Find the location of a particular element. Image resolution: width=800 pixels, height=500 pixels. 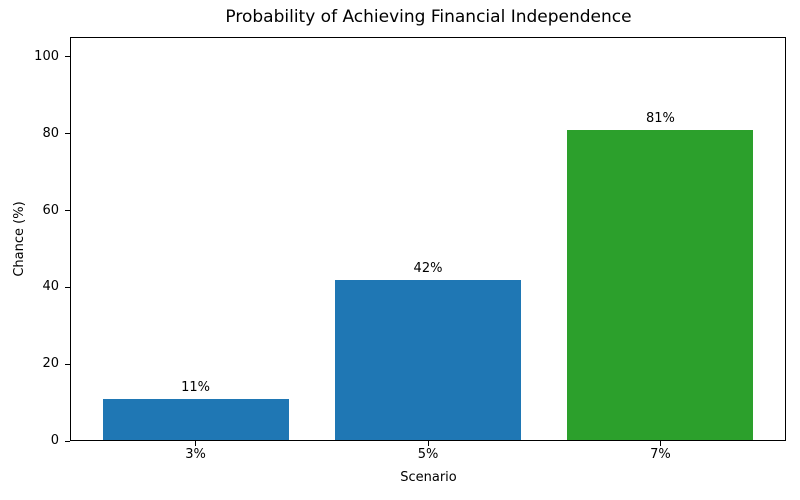

x-tick-label: 5% is located at coordinates (428, 454).